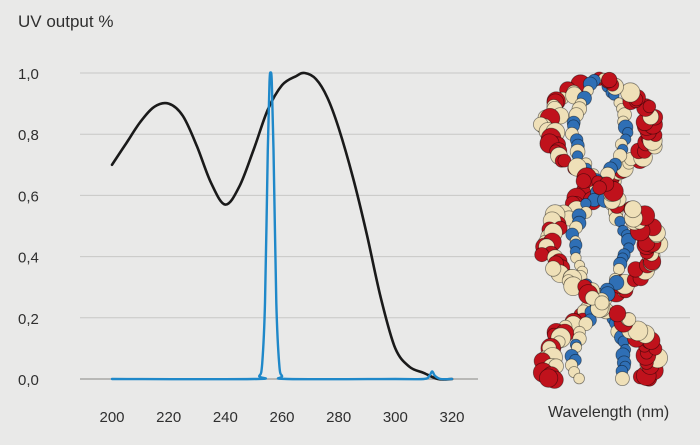  Describe the element at coordinates (28, 380) in the screenshot. I see `y-tick-label: 0,0` at that location.